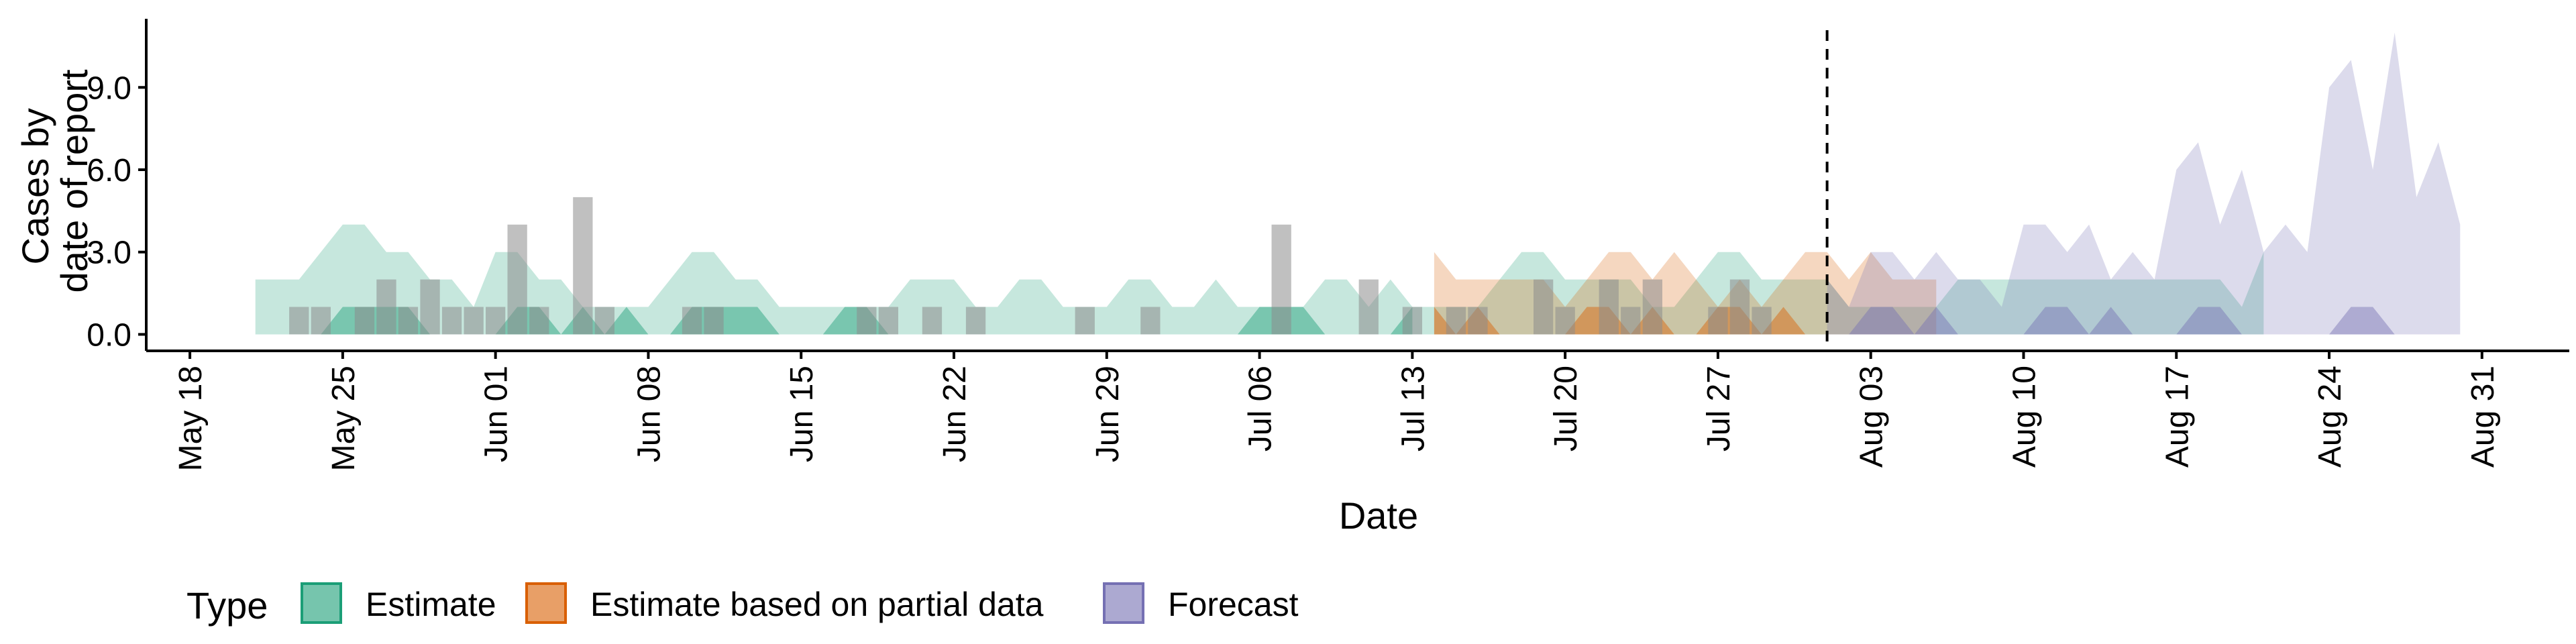 Image resolution: width=2576 pixels, height=644 pixels. What do you see at coordinates (2483, 417) in the screenshot?
I see `x-tick-label: Aug 31` at bounding box center [2483, 417].